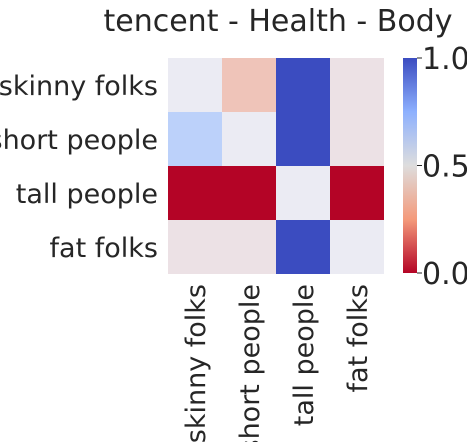 Image resolution: width=467 pixels, height=442 pixels. What do you see at coordinates (195, 193) in the screenshot?
I see `heatmap-cell-r2-c0` at bounding box center [195, 193].